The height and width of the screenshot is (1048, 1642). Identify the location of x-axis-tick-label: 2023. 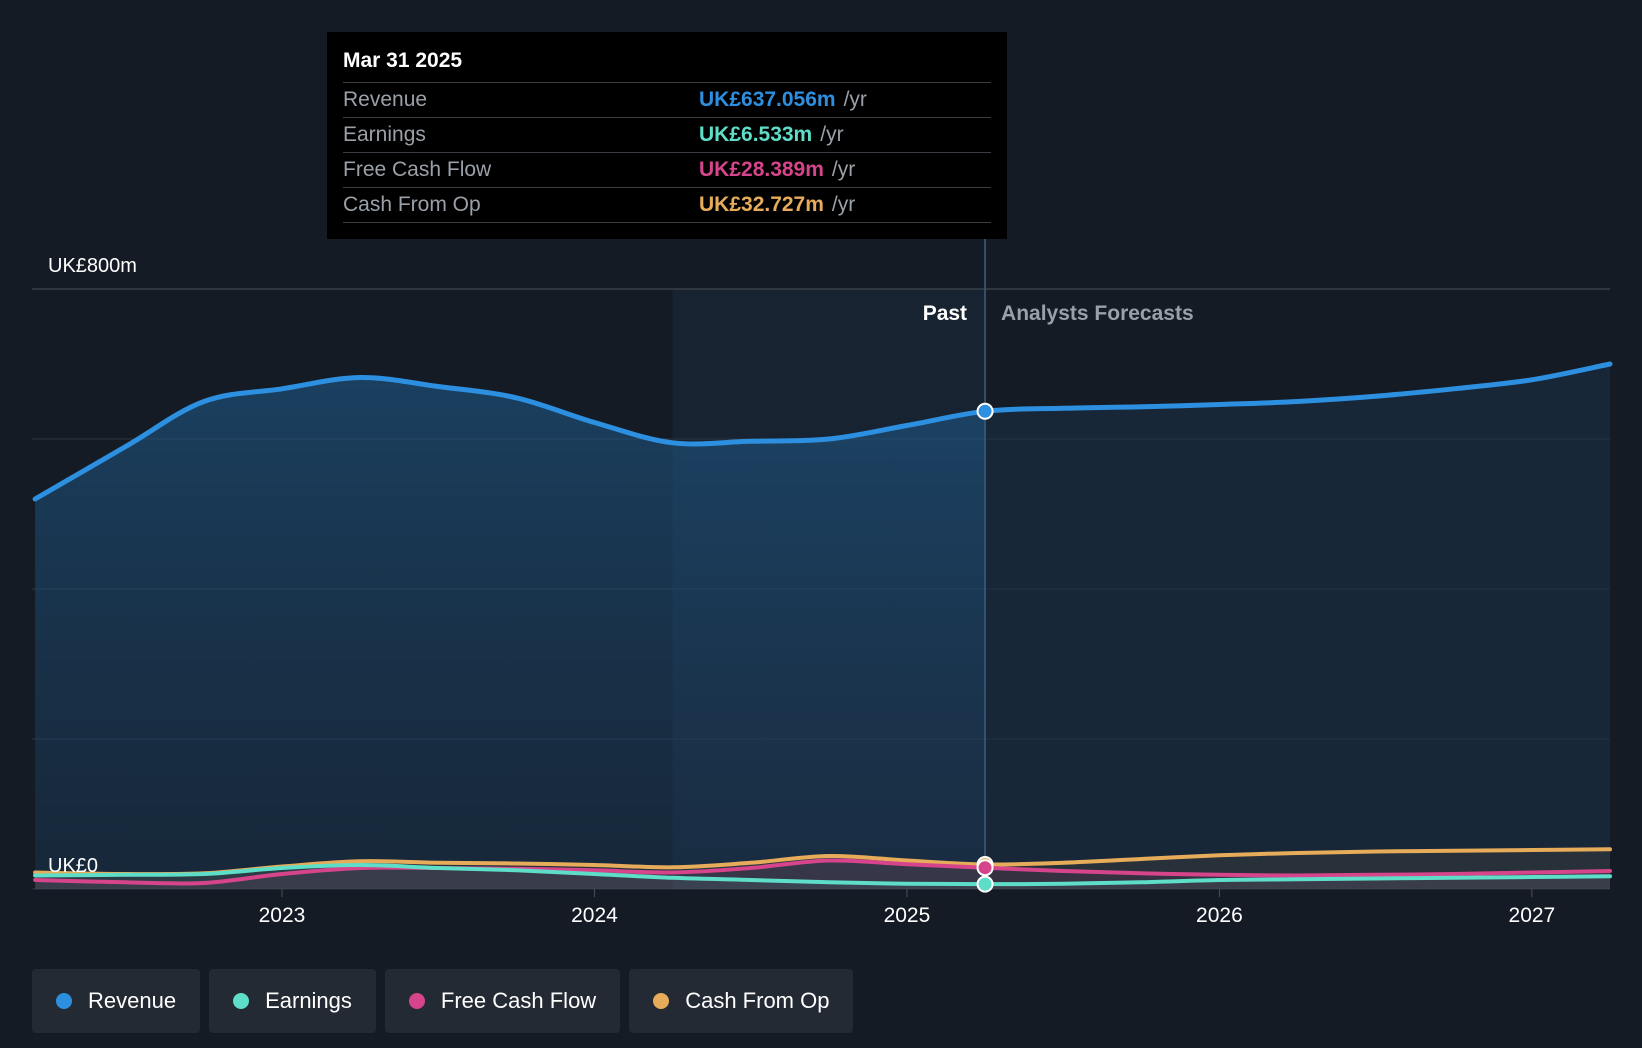
(282, 915).